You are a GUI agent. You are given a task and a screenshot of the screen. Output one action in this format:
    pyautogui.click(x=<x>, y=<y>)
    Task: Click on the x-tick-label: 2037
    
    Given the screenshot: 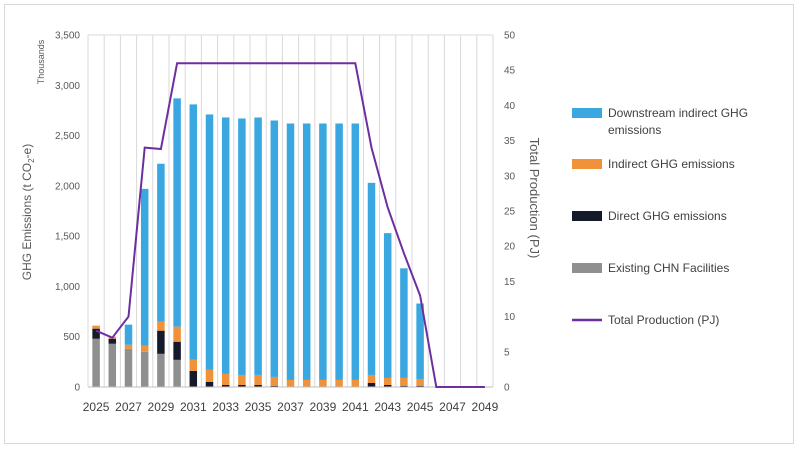 What is the action you would take?
    pyautogui.click(x=290, y=407)
    